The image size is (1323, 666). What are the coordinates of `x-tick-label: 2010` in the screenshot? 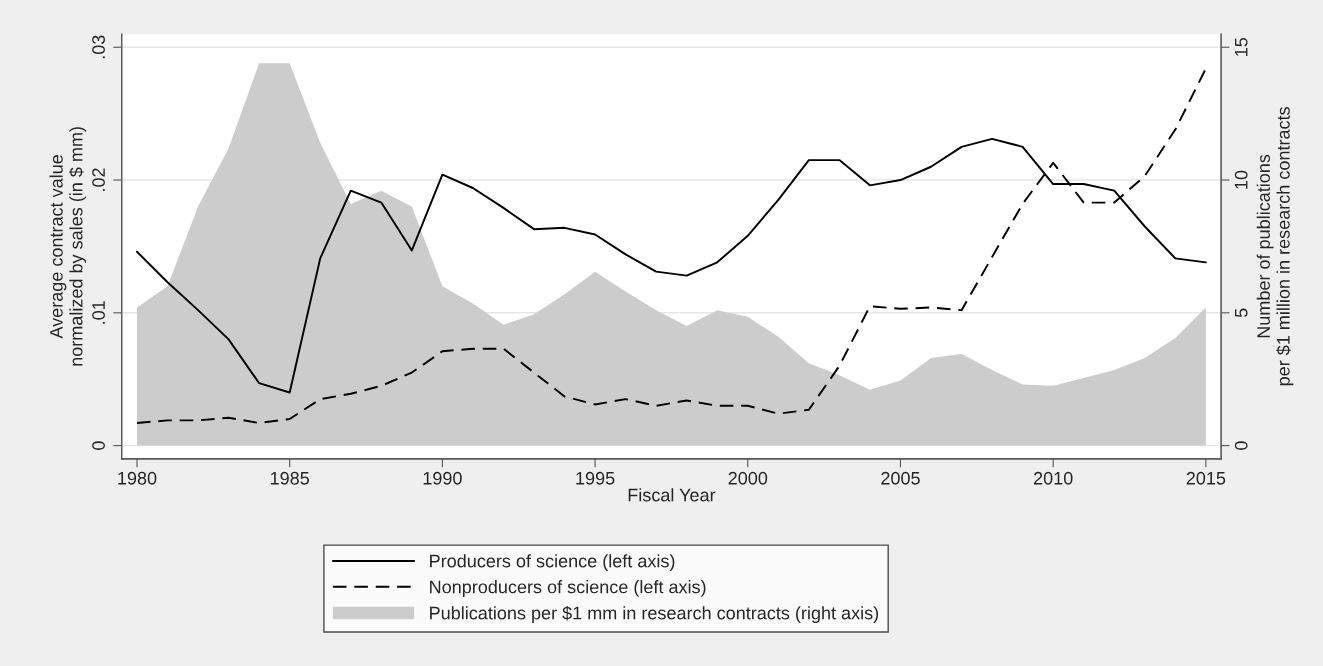 It's located at (1053, 478).